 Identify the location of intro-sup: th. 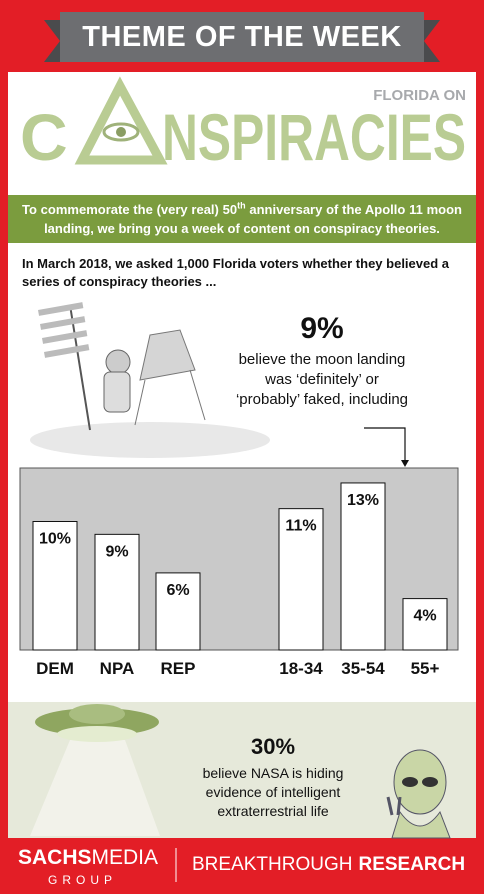
(241, 205).